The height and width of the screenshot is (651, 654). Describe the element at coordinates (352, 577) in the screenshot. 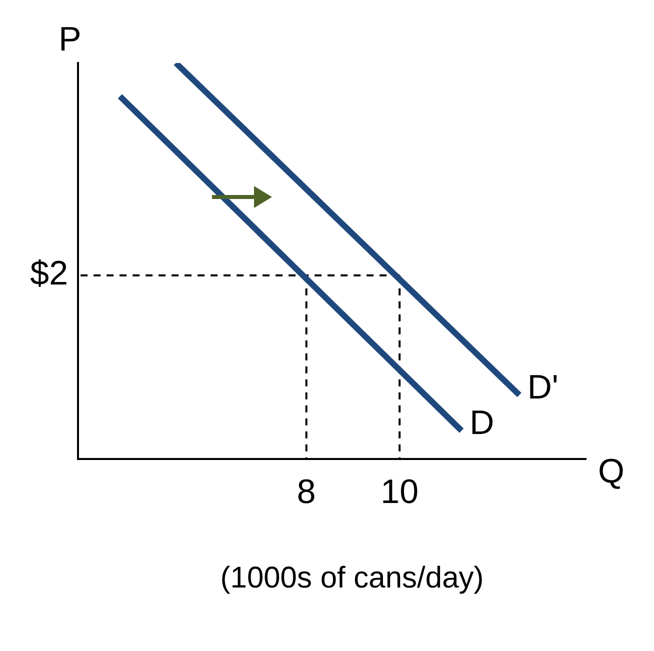

I see `text: (1000s of cans/day)` at that location.